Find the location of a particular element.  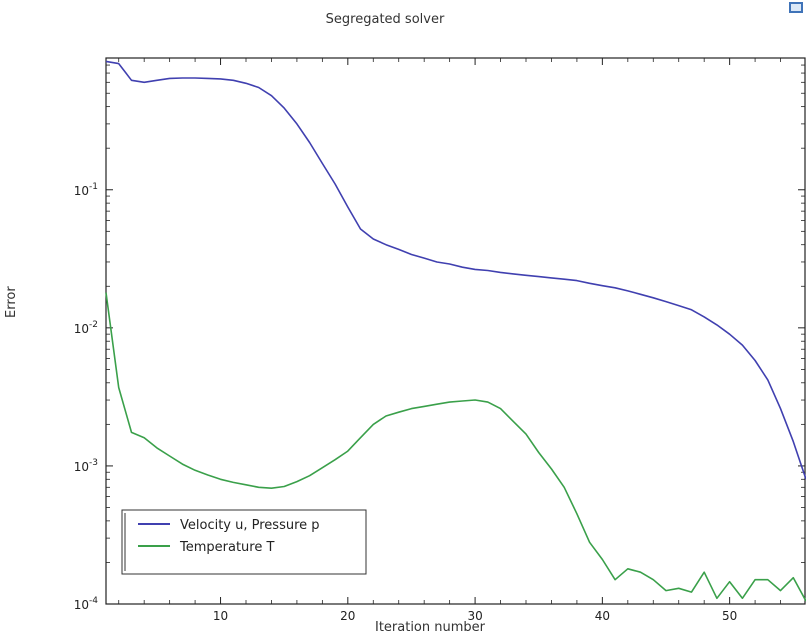

x-tick-label: 50 is located at coordinates (729, 616).